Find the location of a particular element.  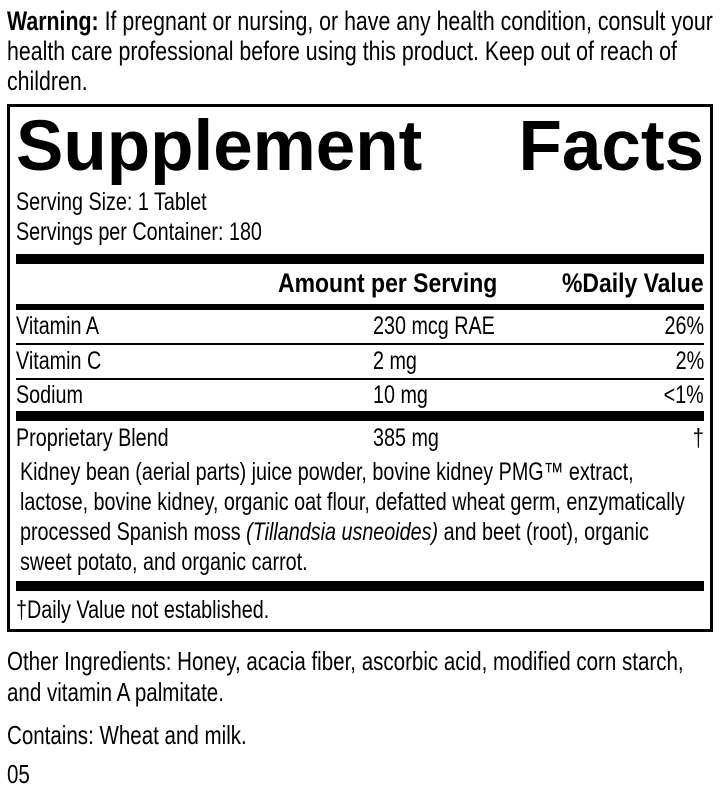

nutrient-dv: 26% is located at coordinates (684, 325).